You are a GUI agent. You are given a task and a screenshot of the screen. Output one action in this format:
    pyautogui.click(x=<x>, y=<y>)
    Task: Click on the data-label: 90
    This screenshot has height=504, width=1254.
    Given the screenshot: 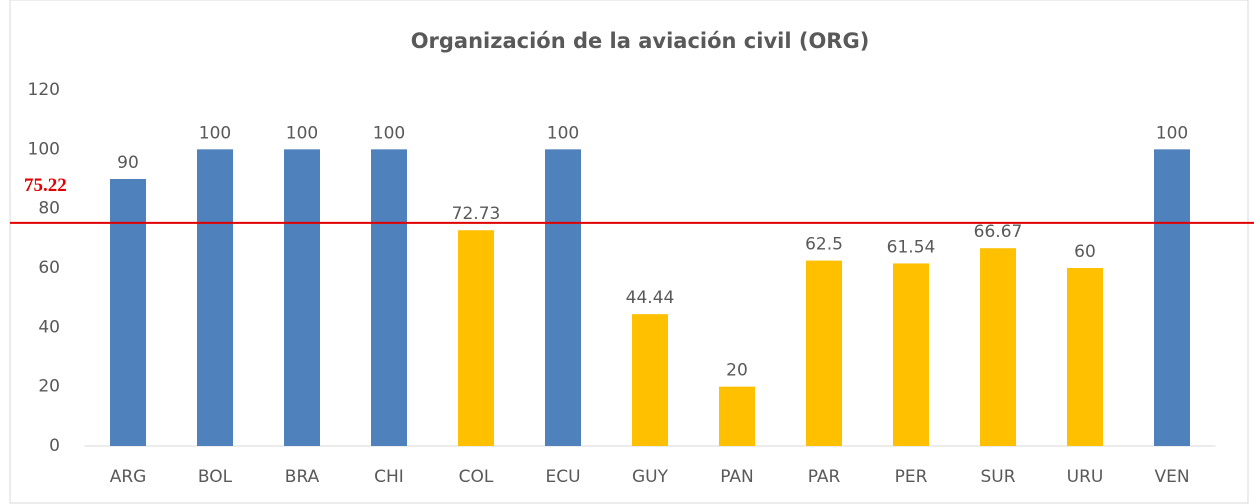 What is the action you would take?
    pyautogui.click(x=128, y=163)
    